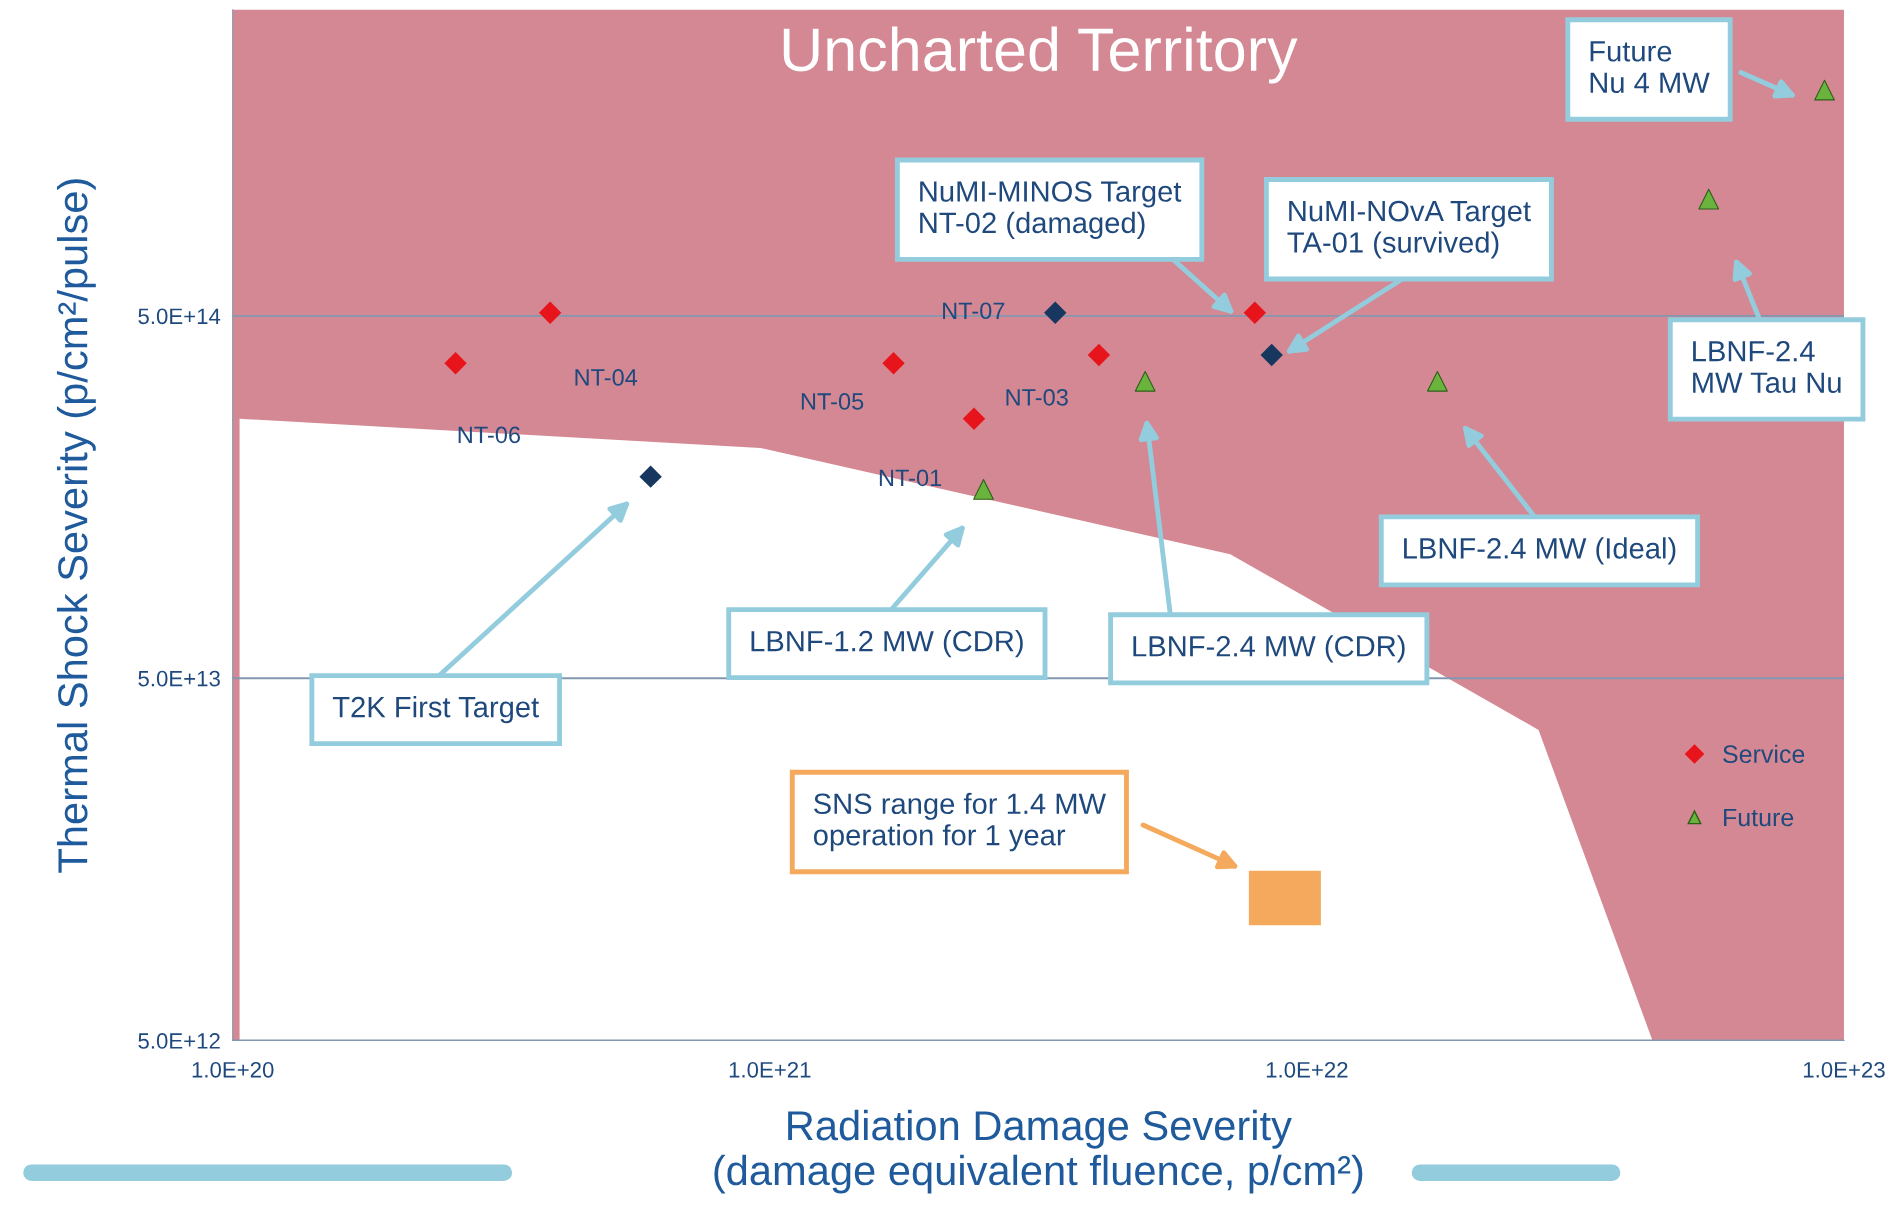 This screenshot has height=1214, width=1901. Describe the element at coordinates (1759, 817) in the screenshot. I see `legend-label: Future` at that location.